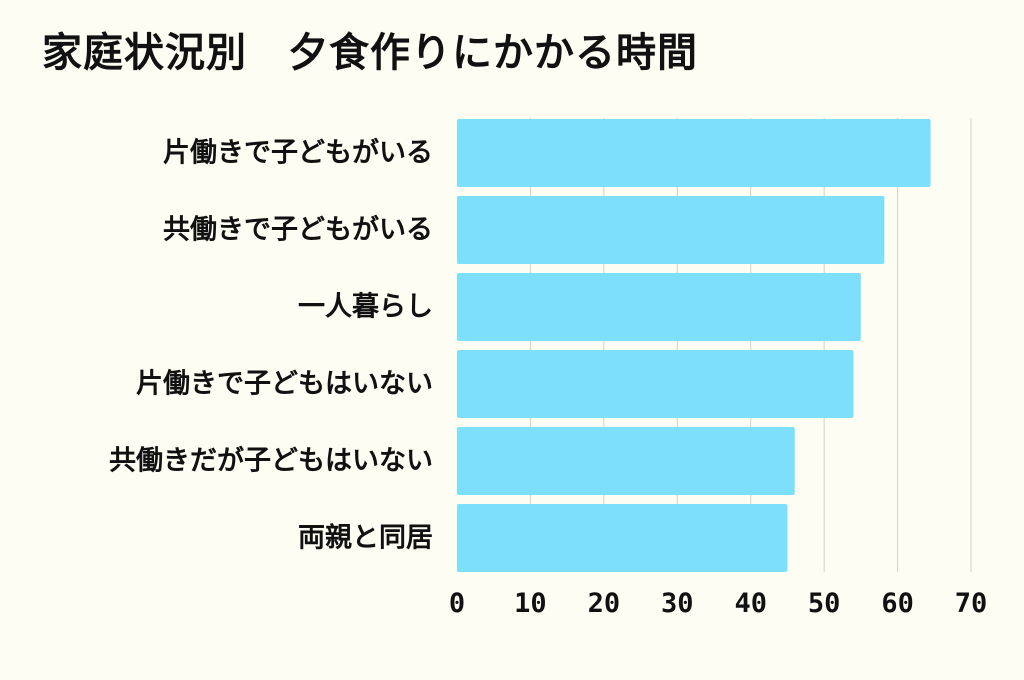 The height and width of the screenshot is (680, 1024). What do you see at coordinates (298, 230) in the screenshot?
I see `category-label: 共働きで子どもがいる` at bounding box center [298, 230].